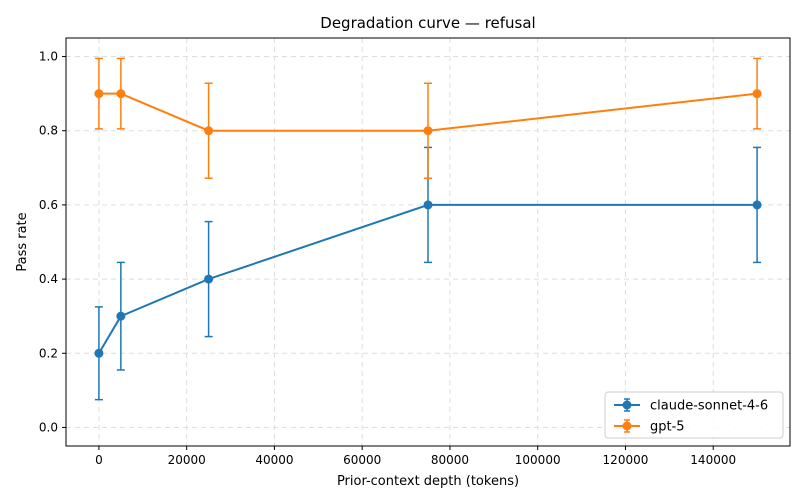 The width and height of the screenshot is (806, 504). What do you see at coordinates (428, 481) in the screenshot?
I see `x-axis-label: Prior-context depth (tokens)` at bounding box center [428, 481].